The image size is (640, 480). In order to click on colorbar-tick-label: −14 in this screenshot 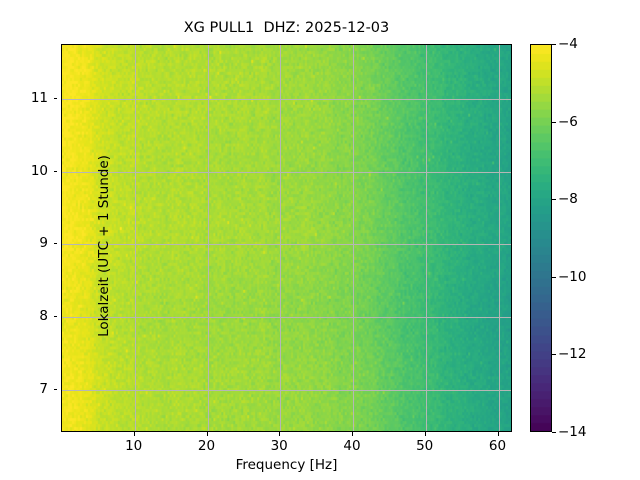, I will do `click(572, 432)`.